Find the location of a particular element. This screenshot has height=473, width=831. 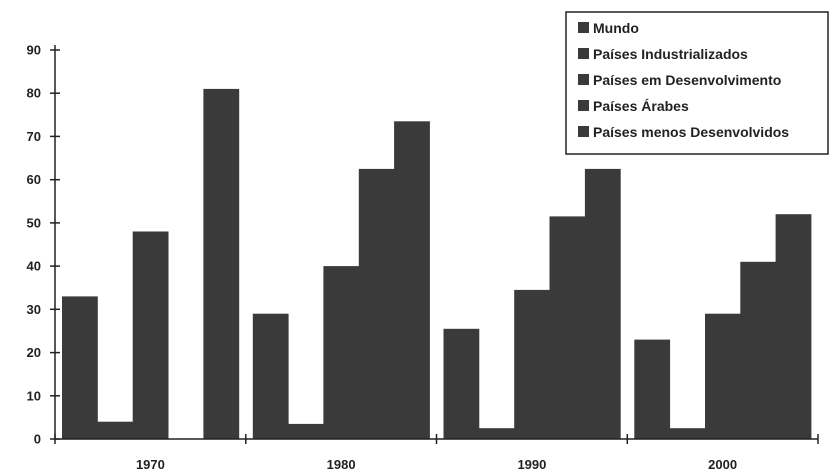

y-tick-label-70: 70 is located at coordinates (34, 136).